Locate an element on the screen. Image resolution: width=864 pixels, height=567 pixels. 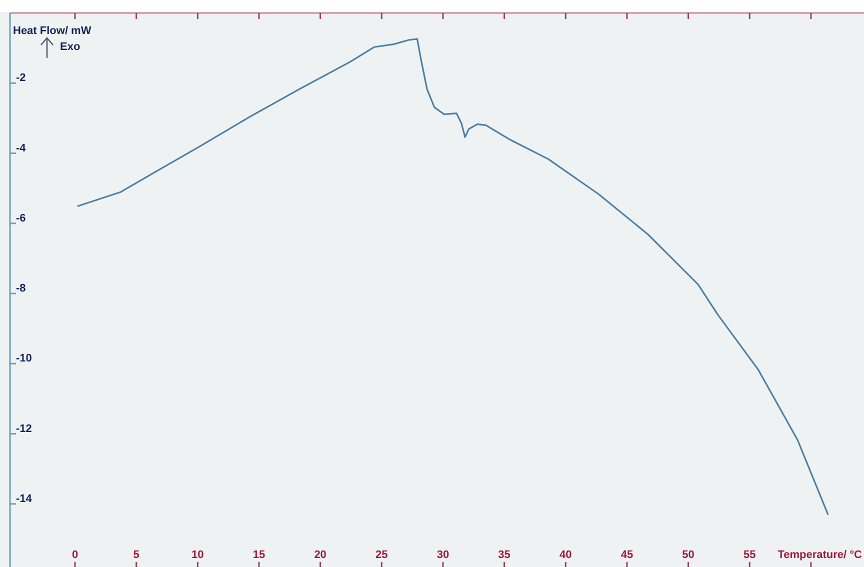
y-tick-label: -14 is located at coordinates (24, 498).